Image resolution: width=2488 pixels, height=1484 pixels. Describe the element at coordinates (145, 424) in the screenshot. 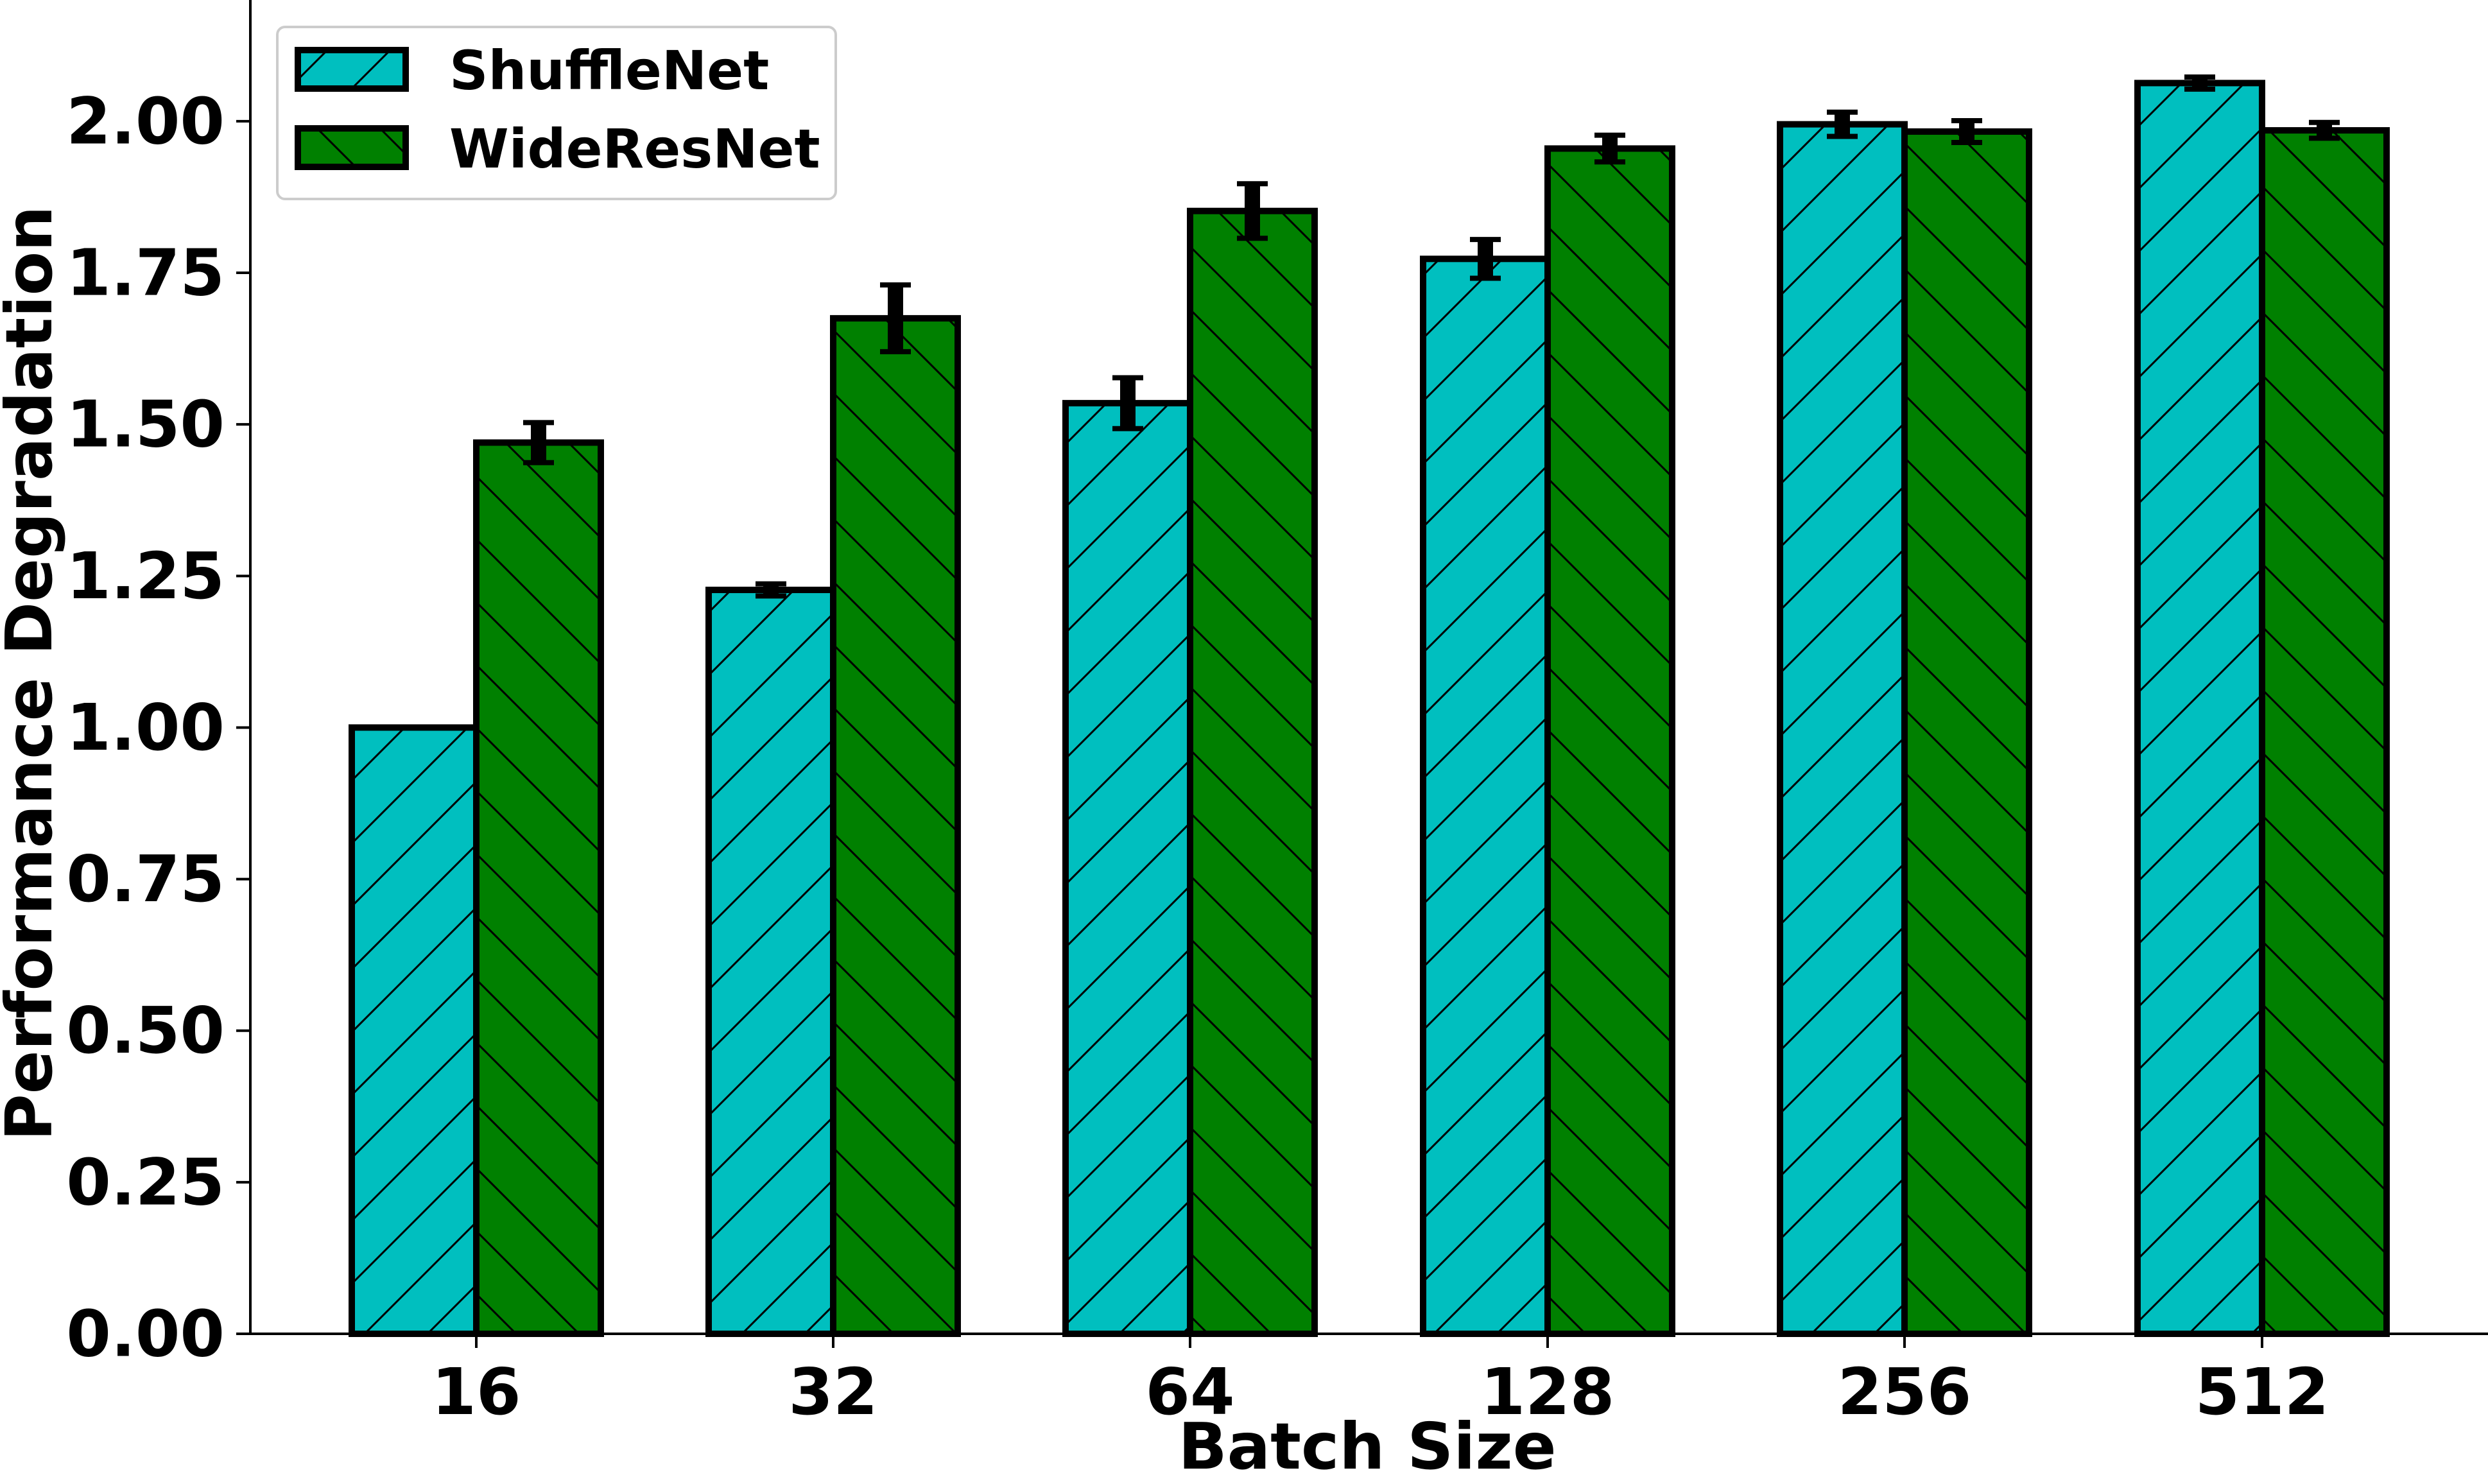

I see `y-tick-label: 1.50` at that location.